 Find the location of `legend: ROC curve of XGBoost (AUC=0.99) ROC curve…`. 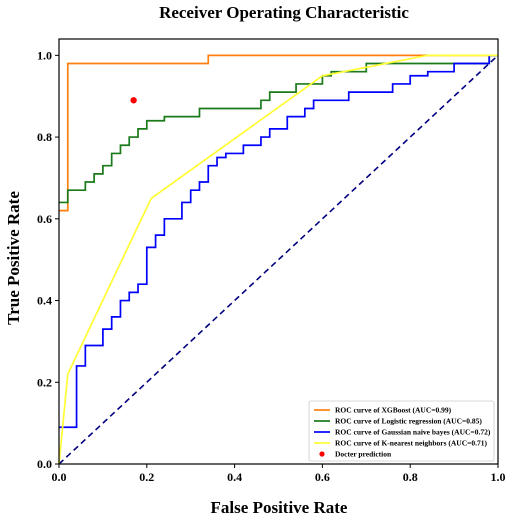

legend: ROC curve of XGBoost (AUC=0.99) ROC curve… is located at coordinates (401, 431).